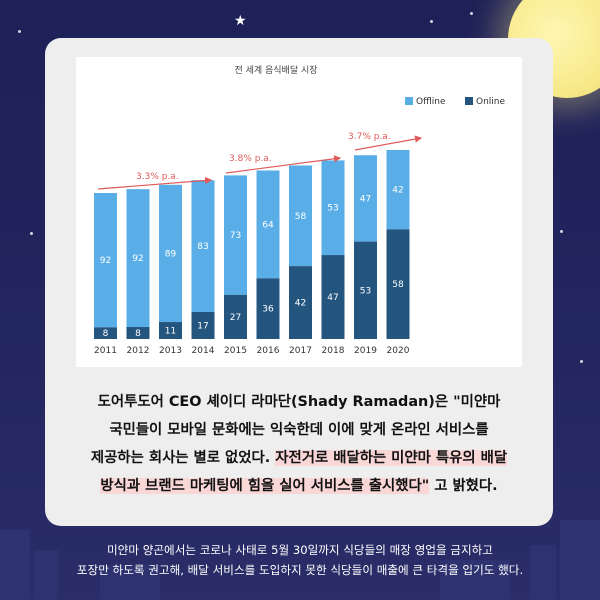  Describe the element at coordinates (431, 102) in the screenshot. I see `legend-label-offline: Offline` at that location.